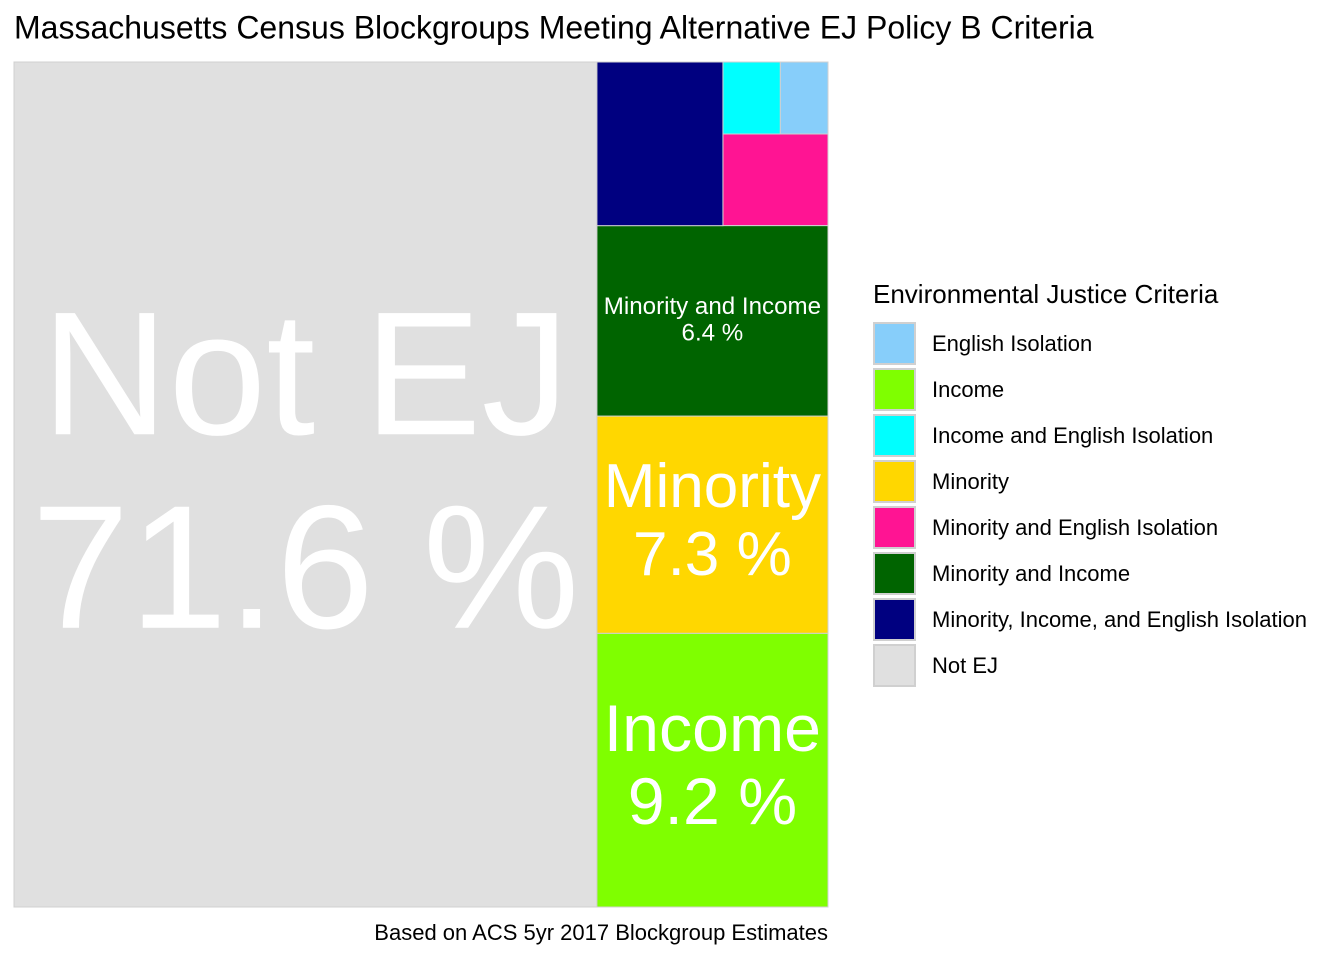  Describe the element at coordinates (970, 481) in the screenshot. I see `legend-label: Minority` at that location.